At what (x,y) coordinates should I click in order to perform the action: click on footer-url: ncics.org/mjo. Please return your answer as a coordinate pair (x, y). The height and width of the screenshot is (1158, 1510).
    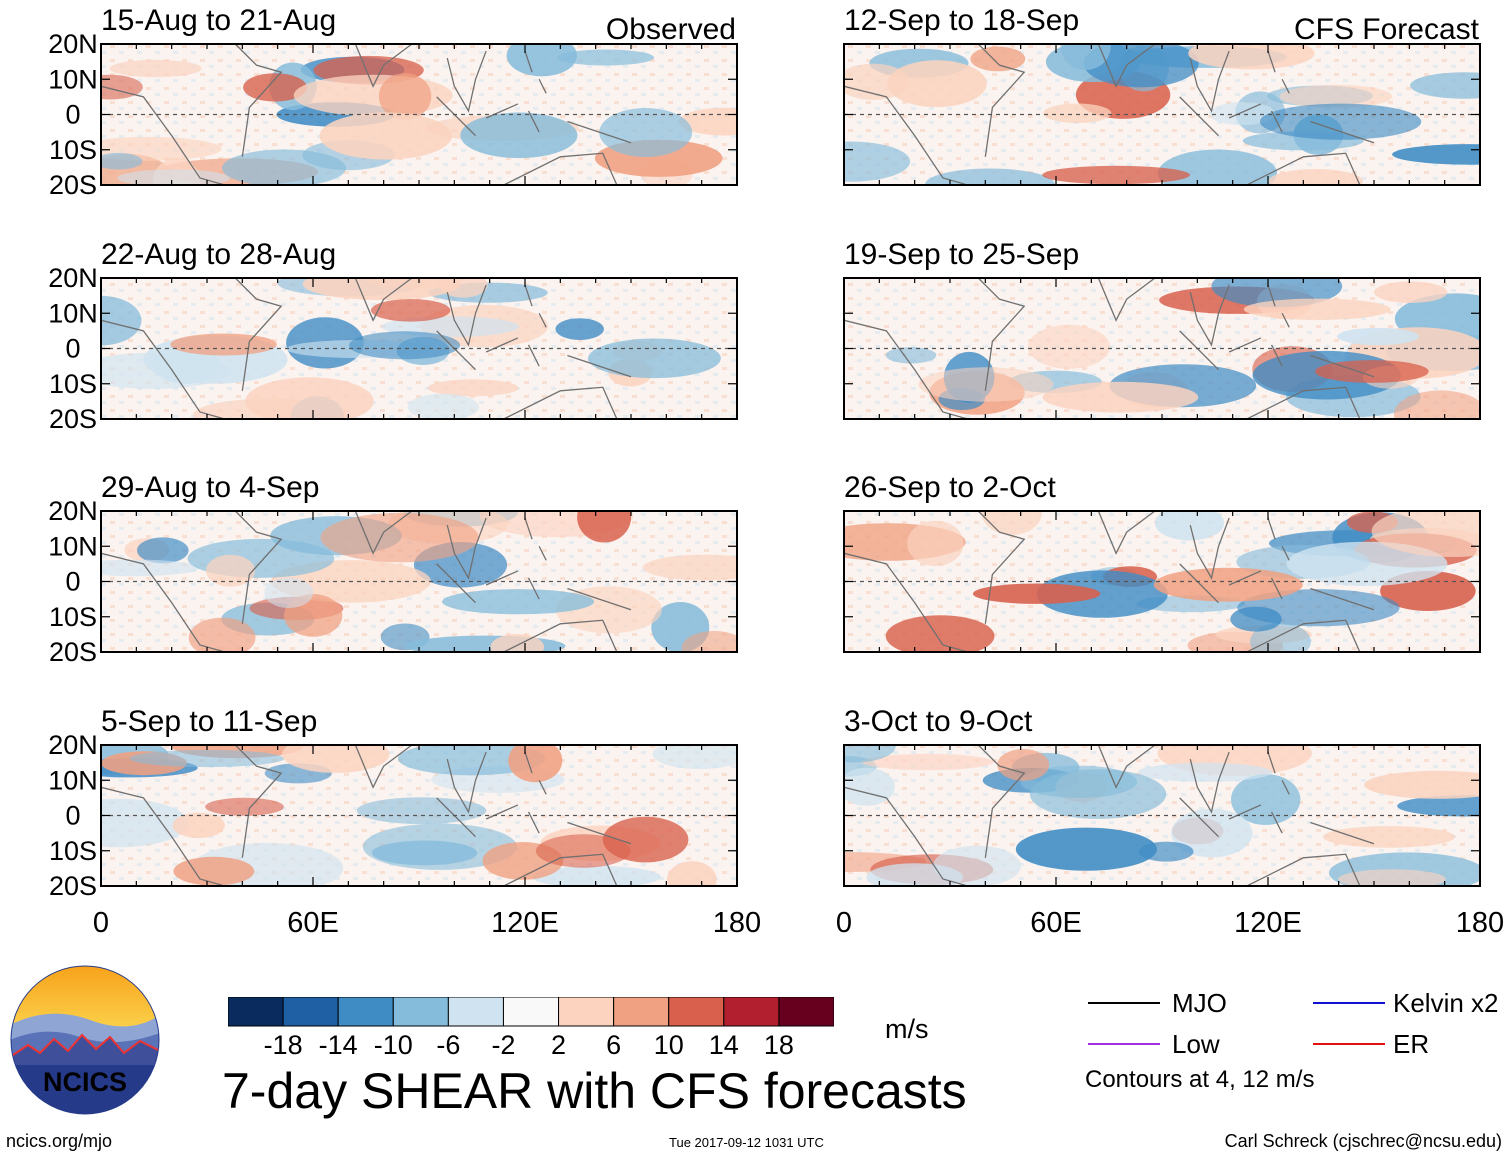
    Looking at the image, I should click on (59, 1141).